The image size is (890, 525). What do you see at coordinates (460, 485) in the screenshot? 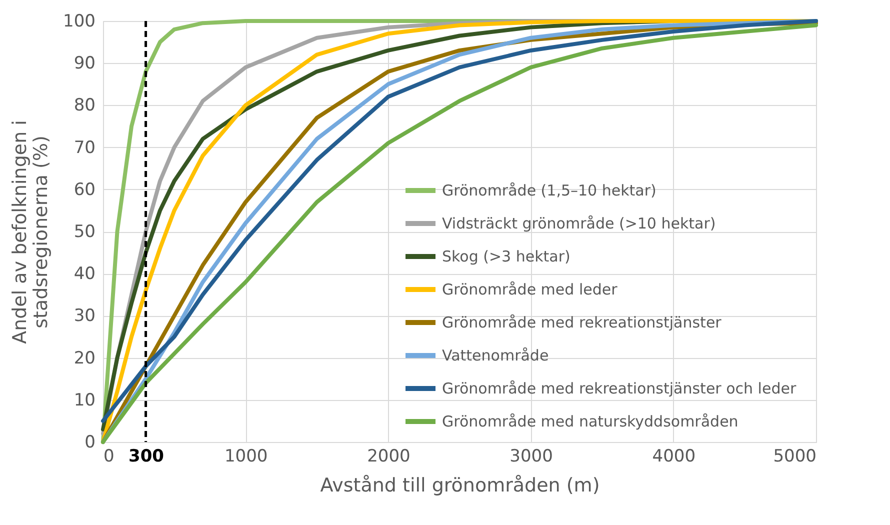
I see `x-axis-title: Avstånd till grönområden (m)` at bounding box center [460, 485].